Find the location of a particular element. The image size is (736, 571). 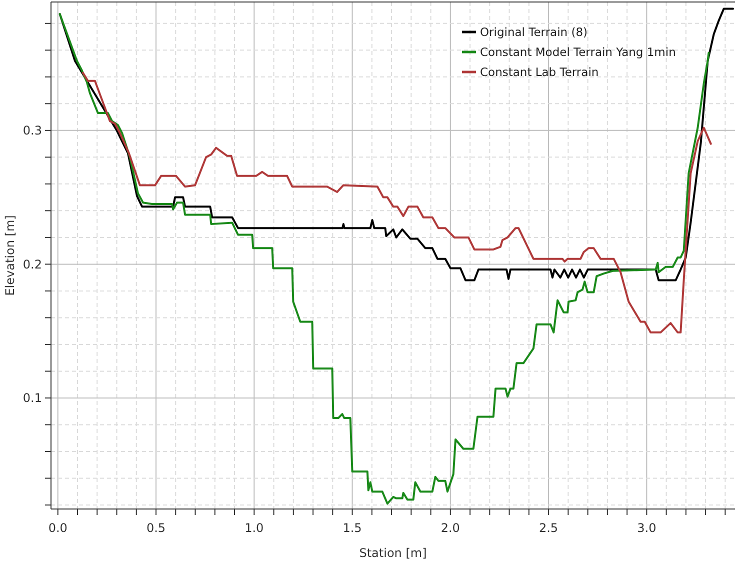

x-tick-label: 1.5 is located at coordinates (352, 528).